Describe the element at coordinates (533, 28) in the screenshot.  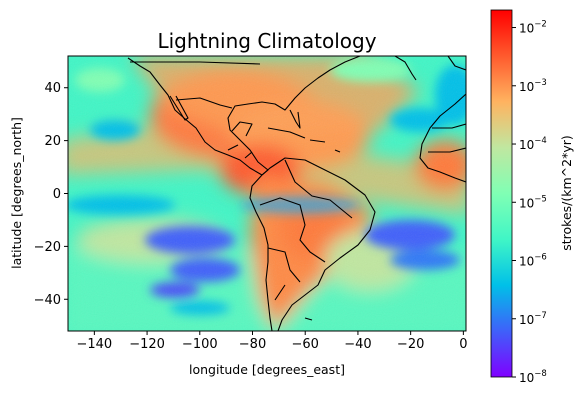
I see `colorbar-tick-label: 10⁻²` at that location.